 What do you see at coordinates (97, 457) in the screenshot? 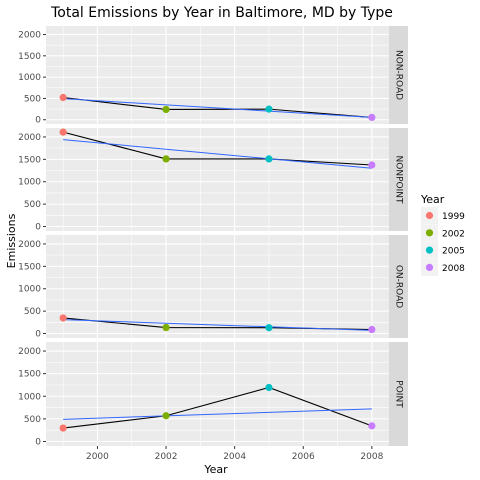
I see `x-tick-label: 2000` at bounding box center [97, 457].